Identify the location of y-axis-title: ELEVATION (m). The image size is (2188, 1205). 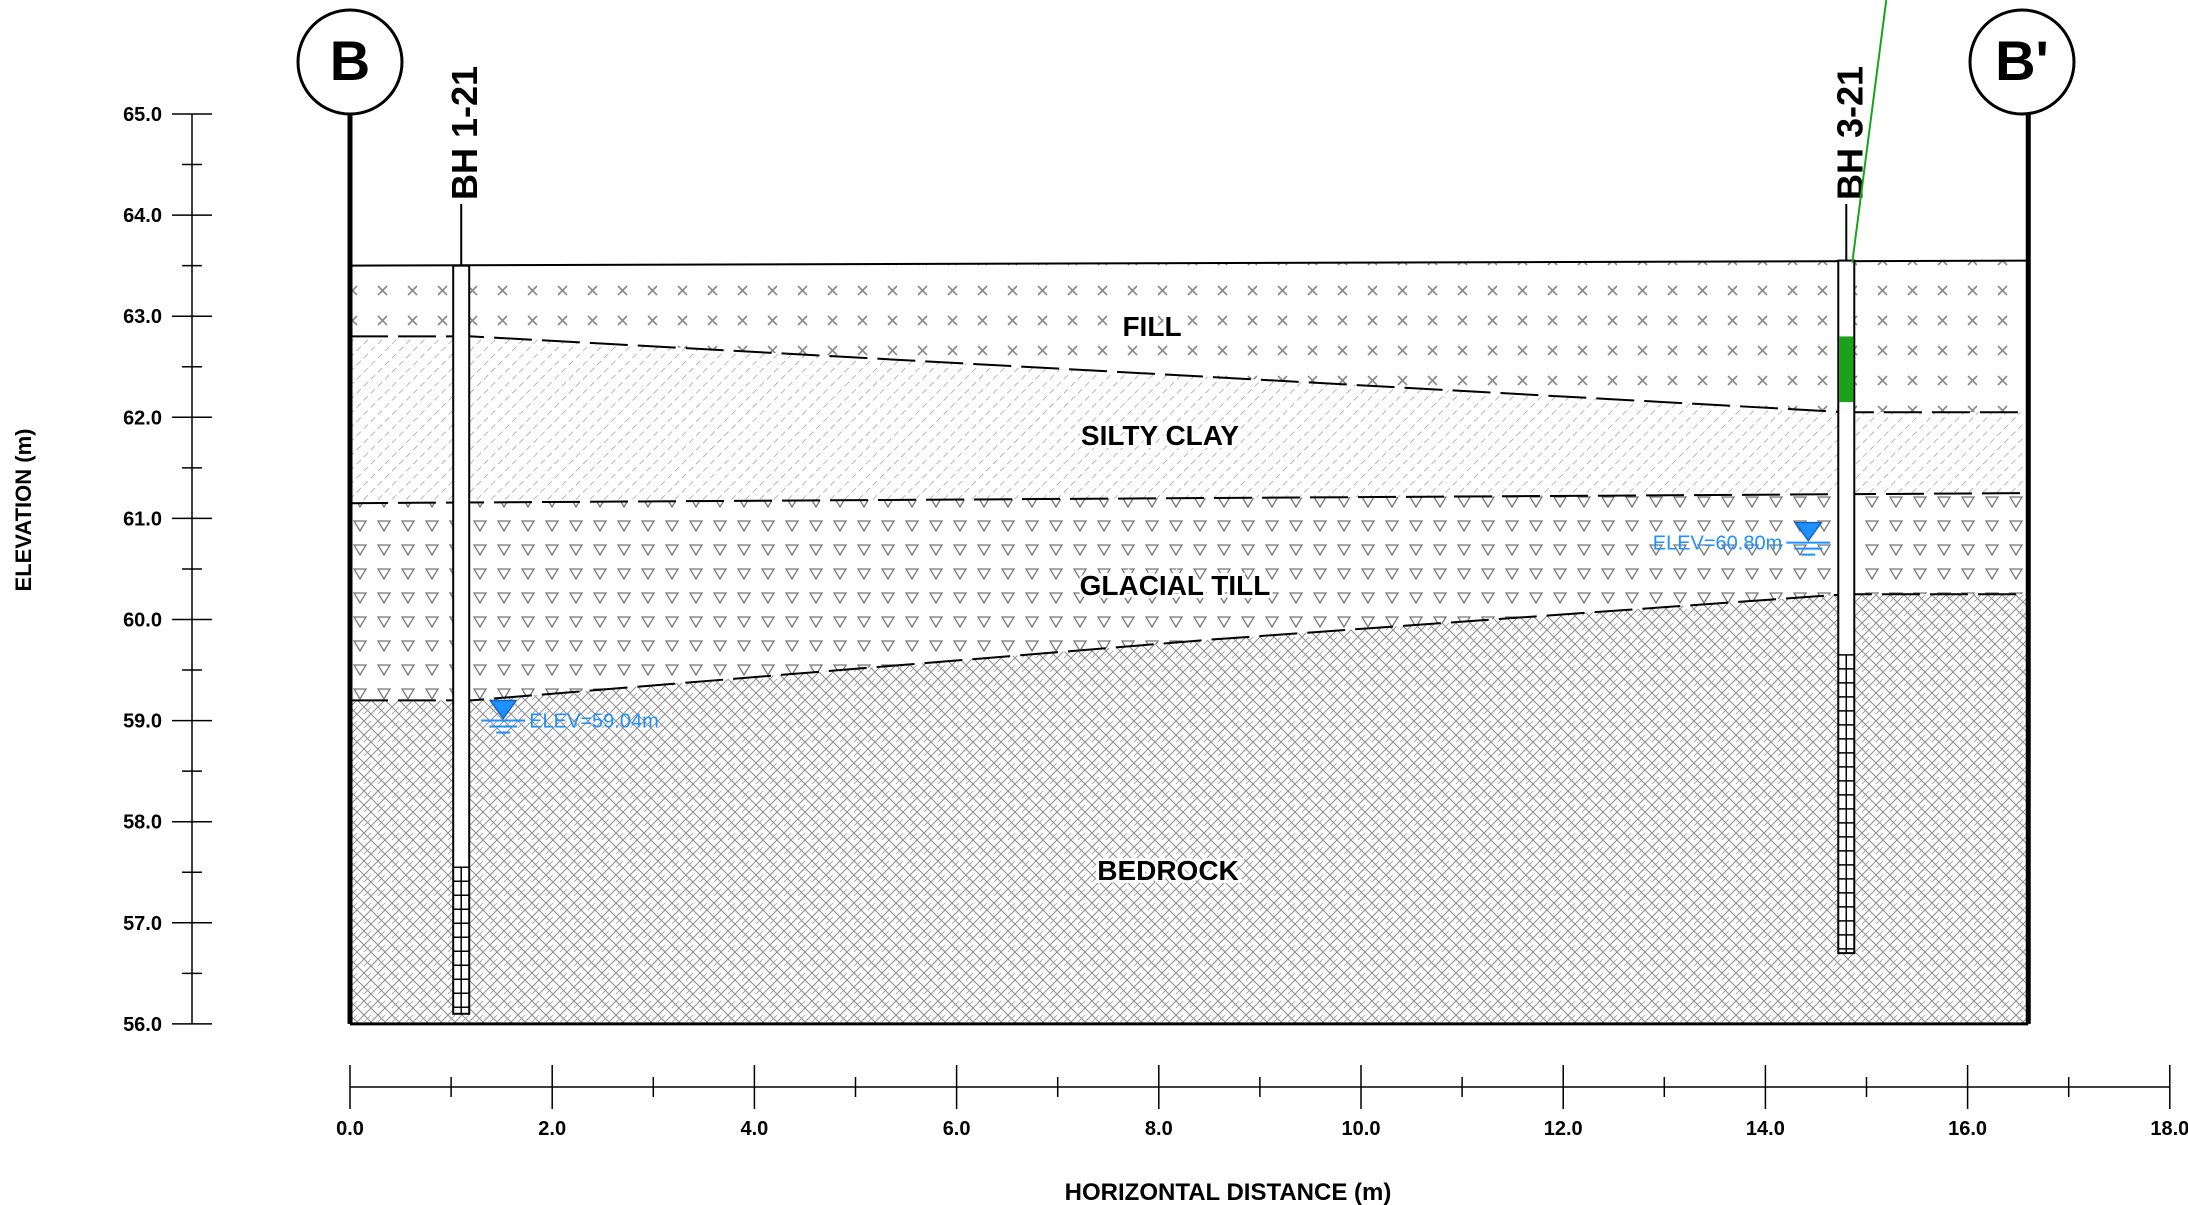
(23, 510).